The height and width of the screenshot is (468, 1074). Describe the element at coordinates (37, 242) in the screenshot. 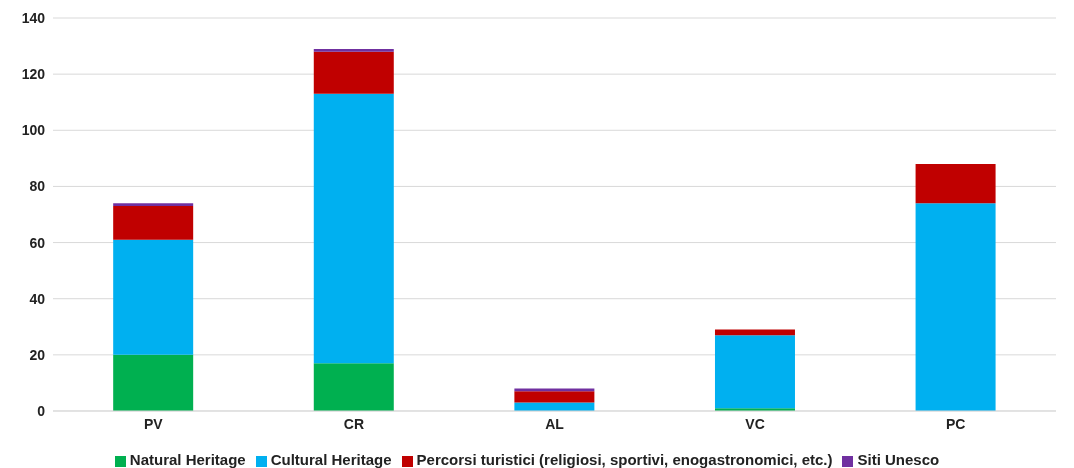

I see `y-tick-label: 60` at that location.